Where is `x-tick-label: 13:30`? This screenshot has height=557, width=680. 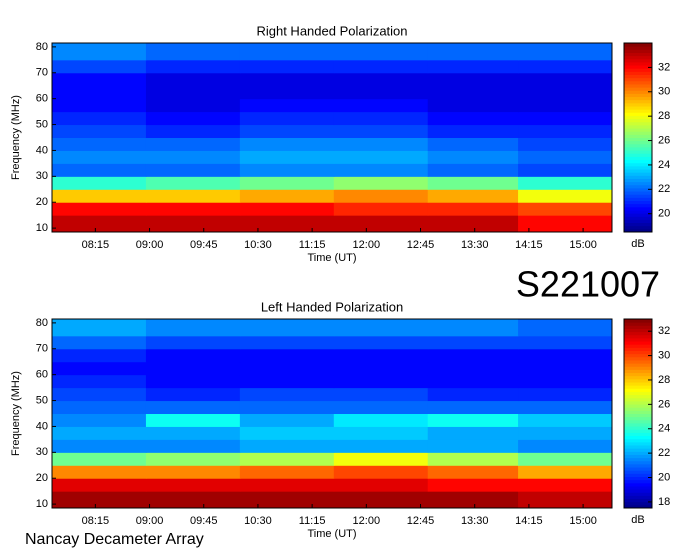
x-tick-label: 13:30 is located at coordinates (475, 521).